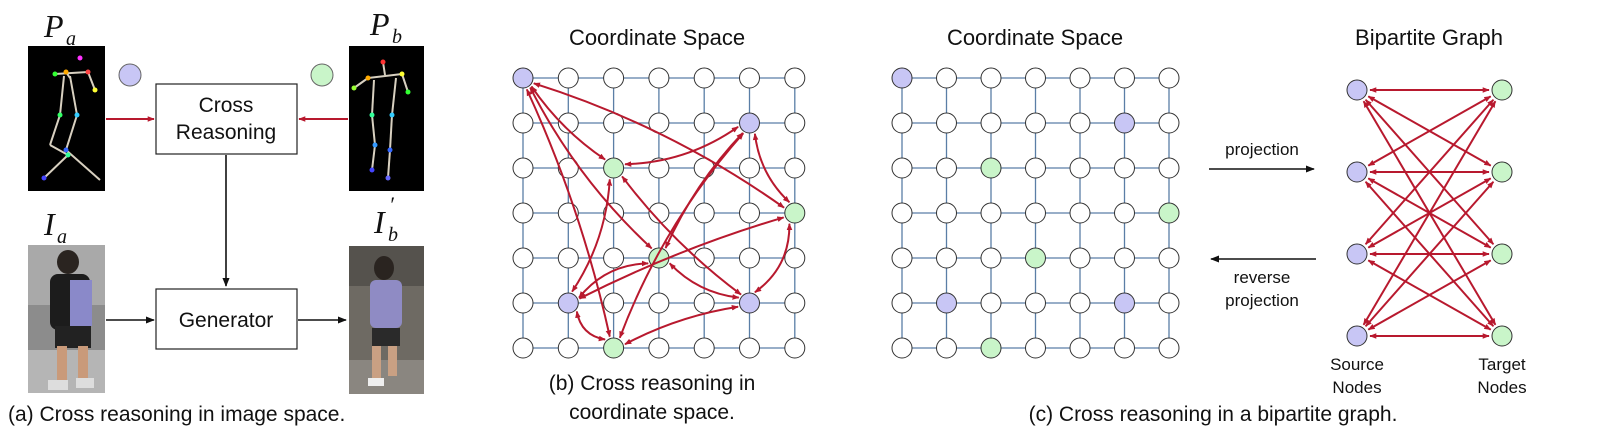 Image resolution: width=1611 pixels, height=442 pixels. I want to click on target-nodes-label-1: Target, so click(1502, 364).